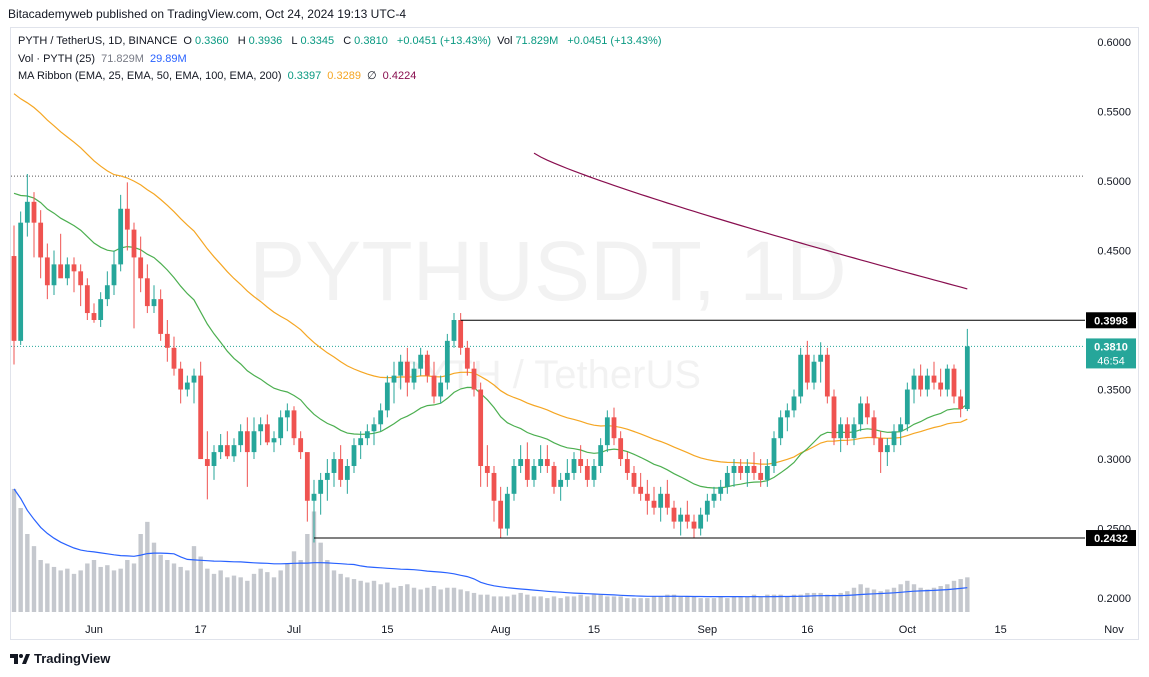  Describe the element at coordinates (60, 658) in the screenshot. I see `tradingview-logo: TradingView` at that location.